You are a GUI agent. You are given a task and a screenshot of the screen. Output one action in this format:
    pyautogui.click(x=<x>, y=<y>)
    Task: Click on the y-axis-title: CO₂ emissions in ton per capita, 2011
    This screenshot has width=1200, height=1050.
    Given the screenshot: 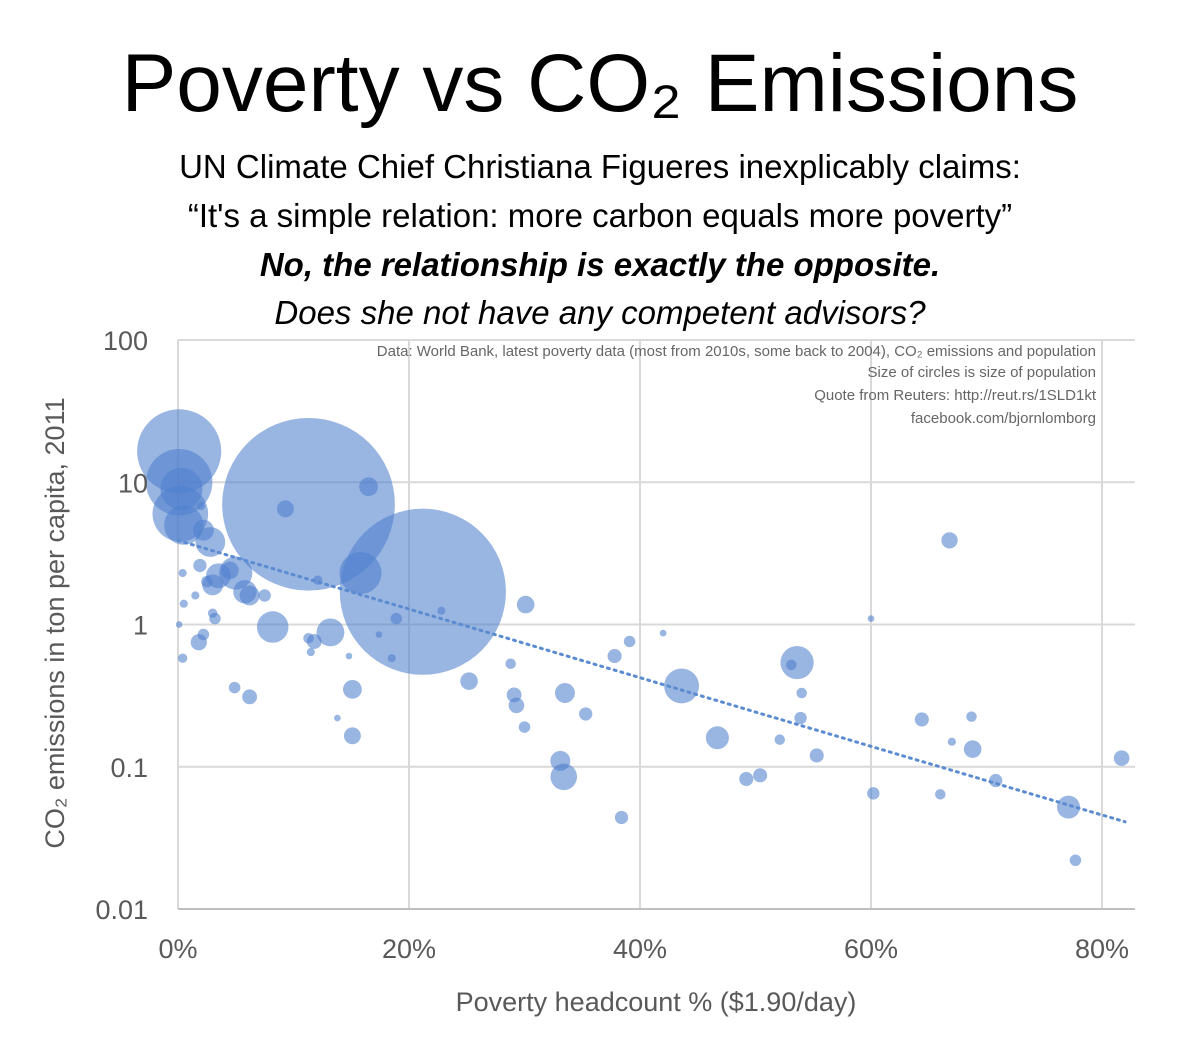 What is the action you would take?
    pyautogui.click(x=55, y=622)
    